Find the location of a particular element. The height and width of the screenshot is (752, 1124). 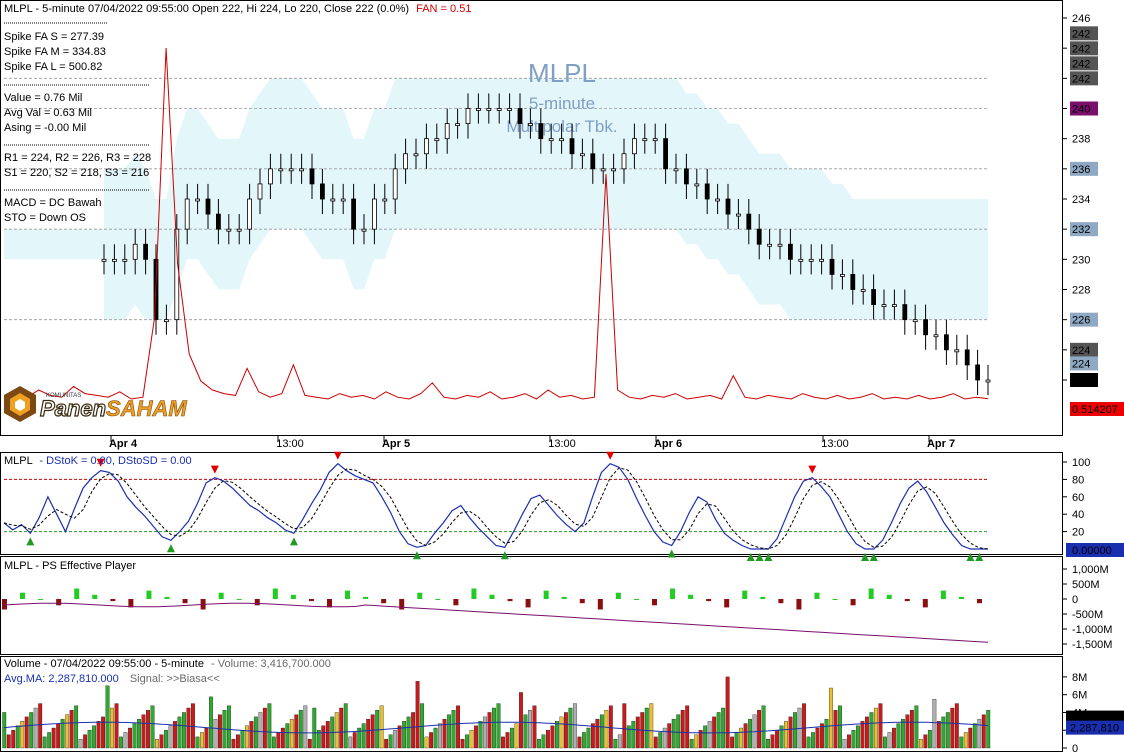

price-marker-label: 0.514207 is located at coordinates (1095, 410).